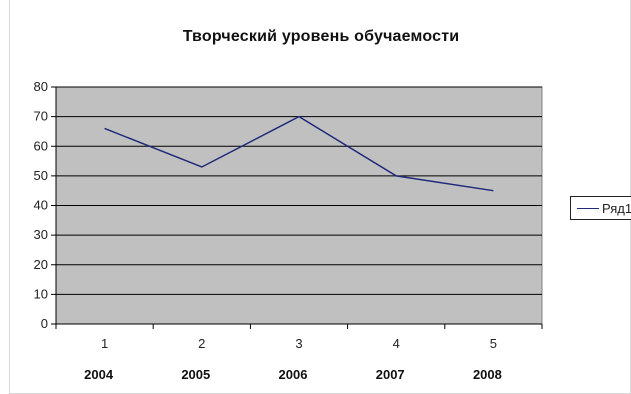 The height and width of the screenshot is (394, 631). I want to click on x-tick-label-5: 5, so click(493, 343).